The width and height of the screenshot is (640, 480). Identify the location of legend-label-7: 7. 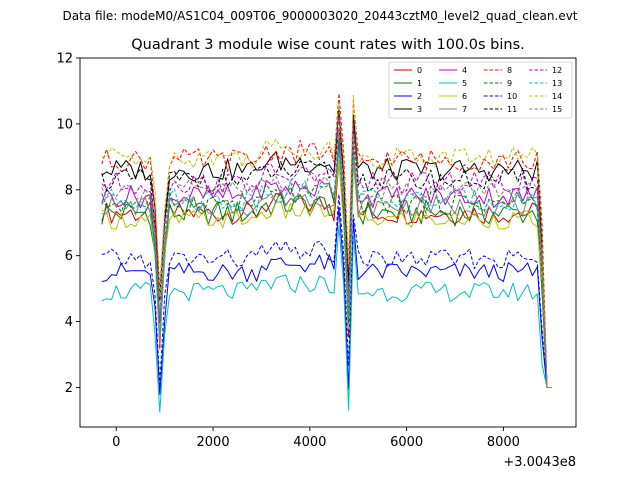
(464, 109).